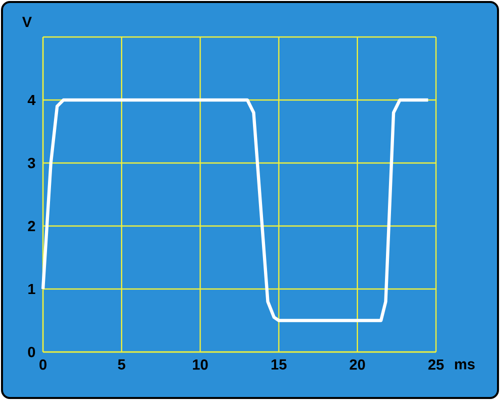 This screenshot has height=400, width=500. What do you see at coordinates (32, 352) in the screenshot?
I see `y-tick-label: 0` at bounding box center [32, 352].